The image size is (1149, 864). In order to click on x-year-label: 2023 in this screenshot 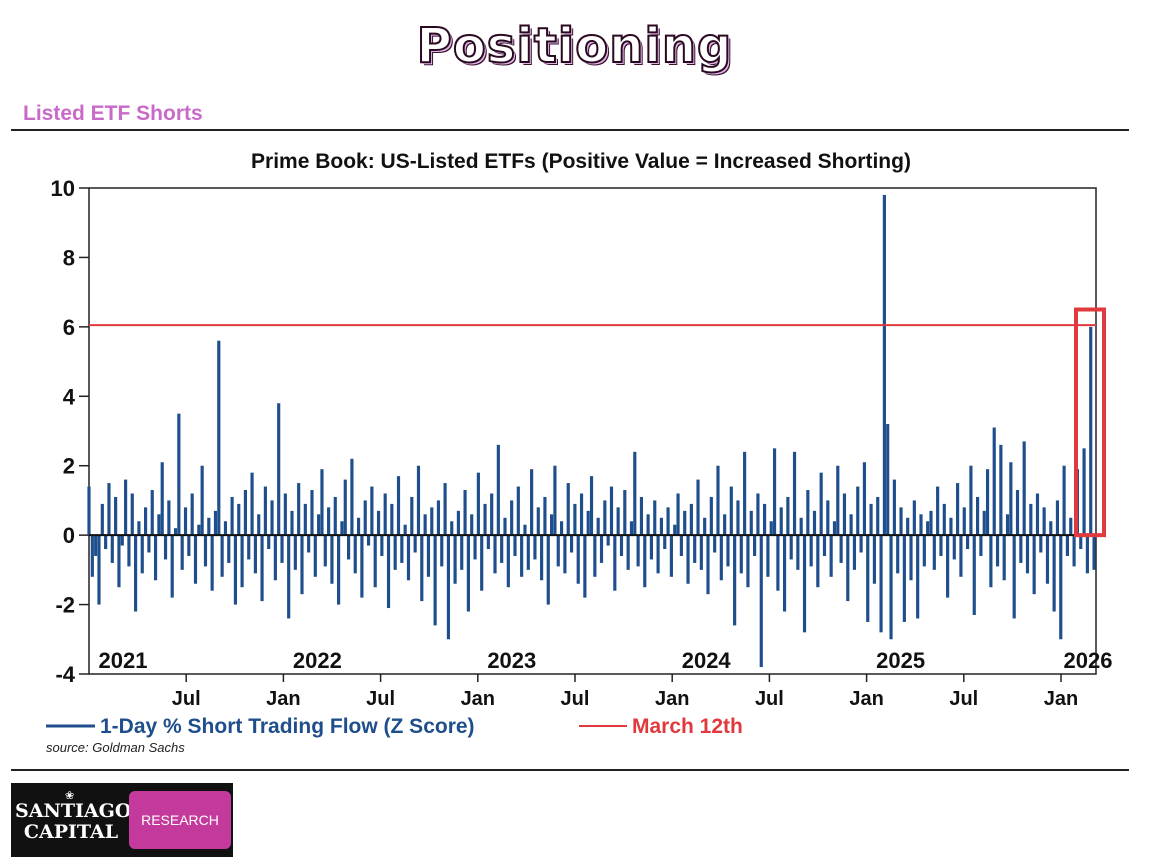, I will do `click(511, 660)`.